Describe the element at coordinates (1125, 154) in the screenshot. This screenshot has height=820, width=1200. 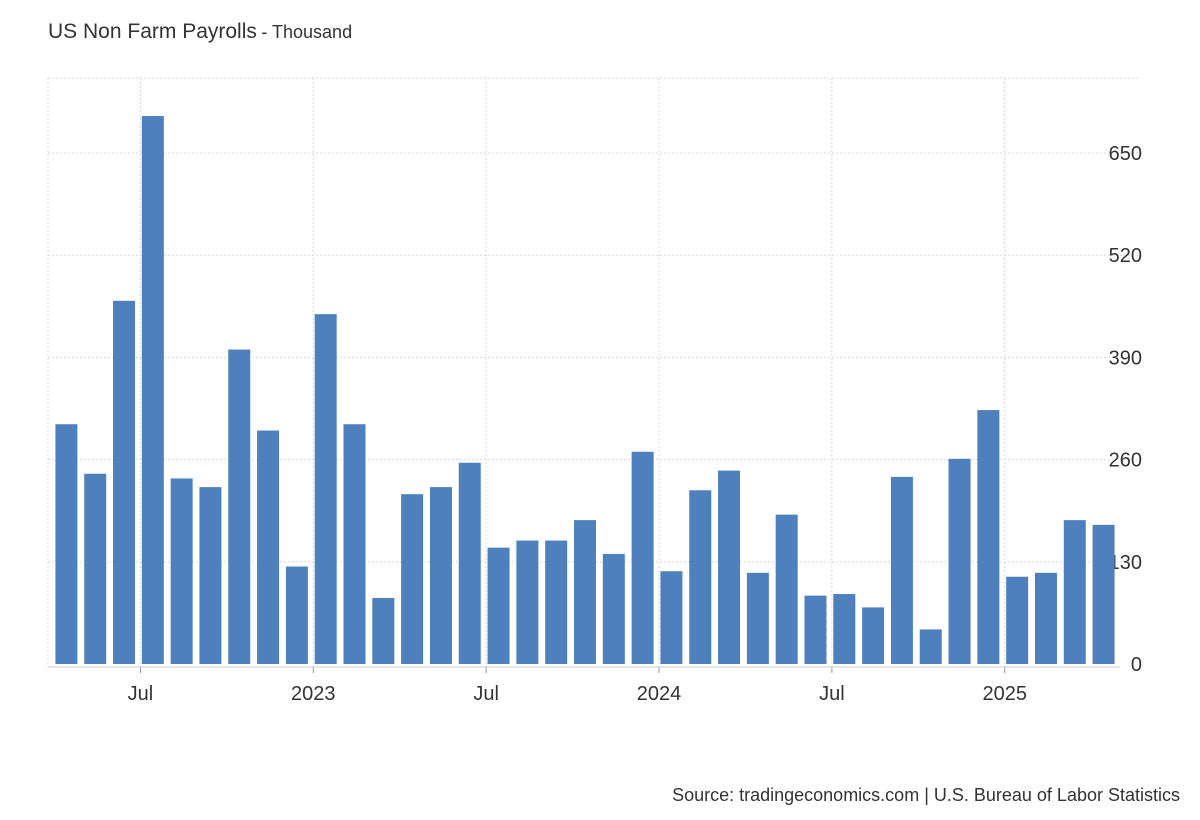
I see `y-tick-label: 650` at that location.